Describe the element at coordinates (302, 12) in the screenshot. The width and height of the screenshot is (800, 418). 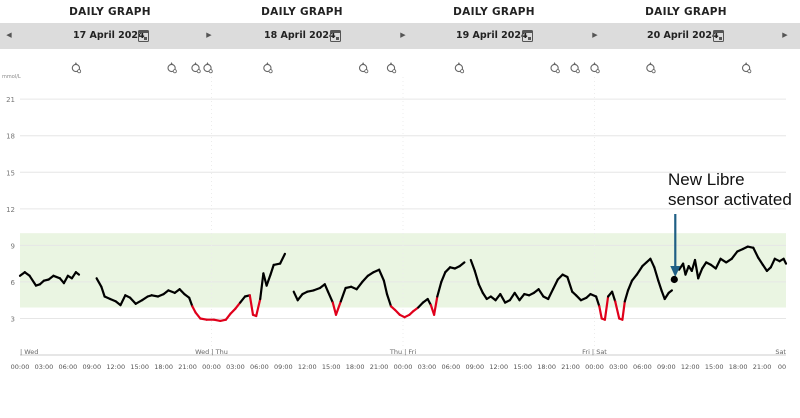
I see `panel-title-2: DAILY GRAPH` at that location.